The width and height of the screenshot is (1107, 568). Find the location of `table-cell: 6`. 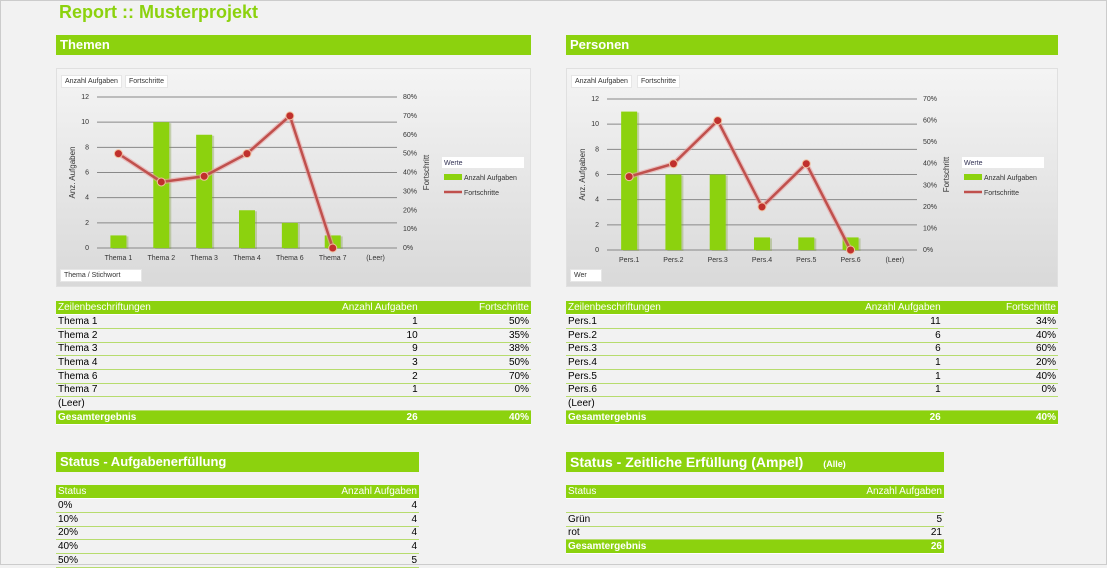

table-cell: 6 is located at coordinates (857, 349).